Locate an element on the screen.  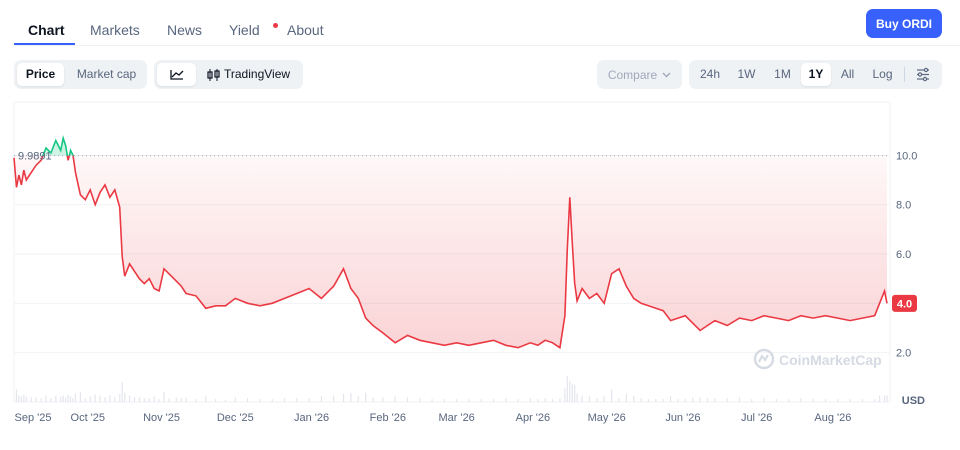
line-chart-button is located at coordinates (176, 74).